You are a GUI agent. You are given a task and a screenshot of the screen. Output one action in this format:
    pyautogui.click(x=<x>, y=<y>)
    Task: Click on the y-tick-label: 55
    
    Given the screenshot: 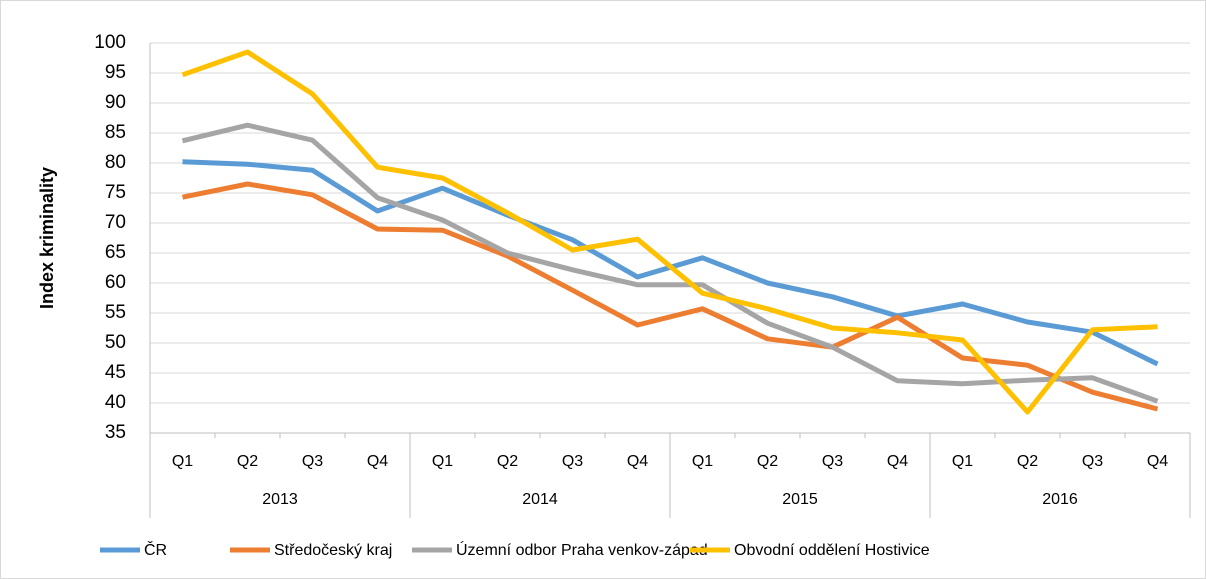 What is the action you would take?
    pyautogui.click(x=115, y=312)
    